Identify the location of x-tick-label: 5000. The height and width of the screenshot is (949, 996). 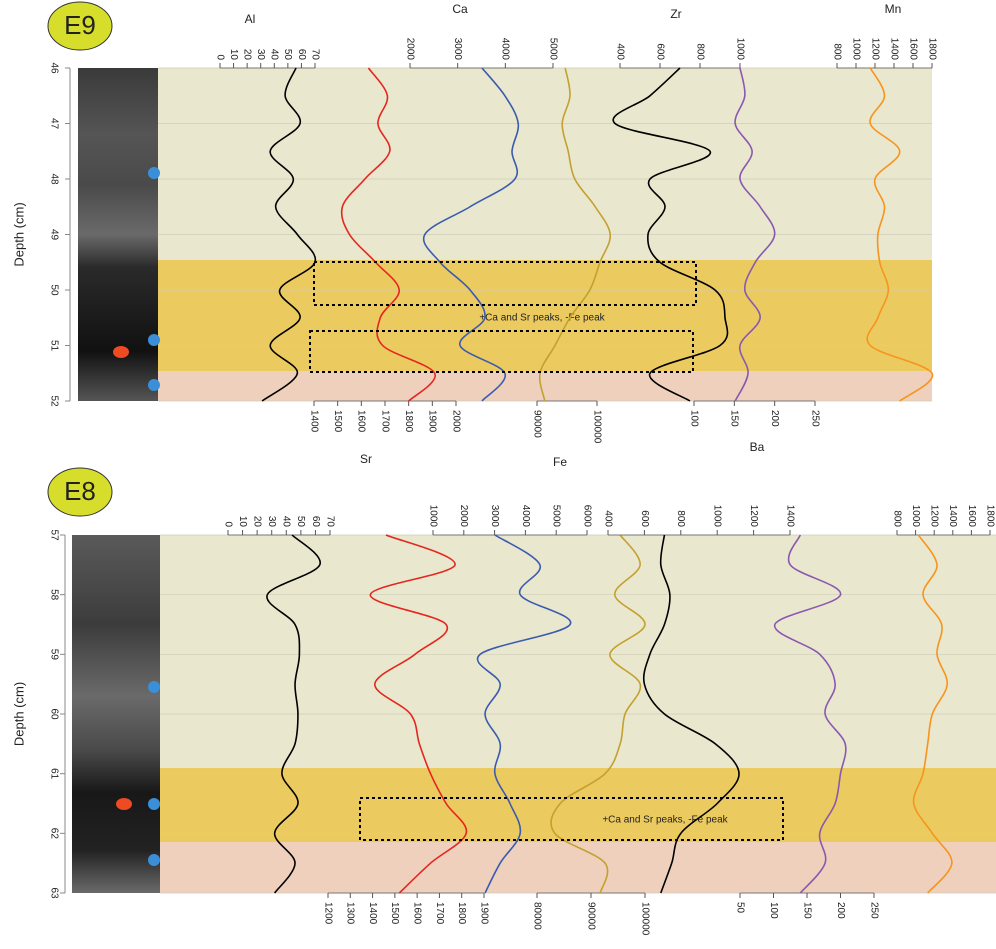
(556, 516).